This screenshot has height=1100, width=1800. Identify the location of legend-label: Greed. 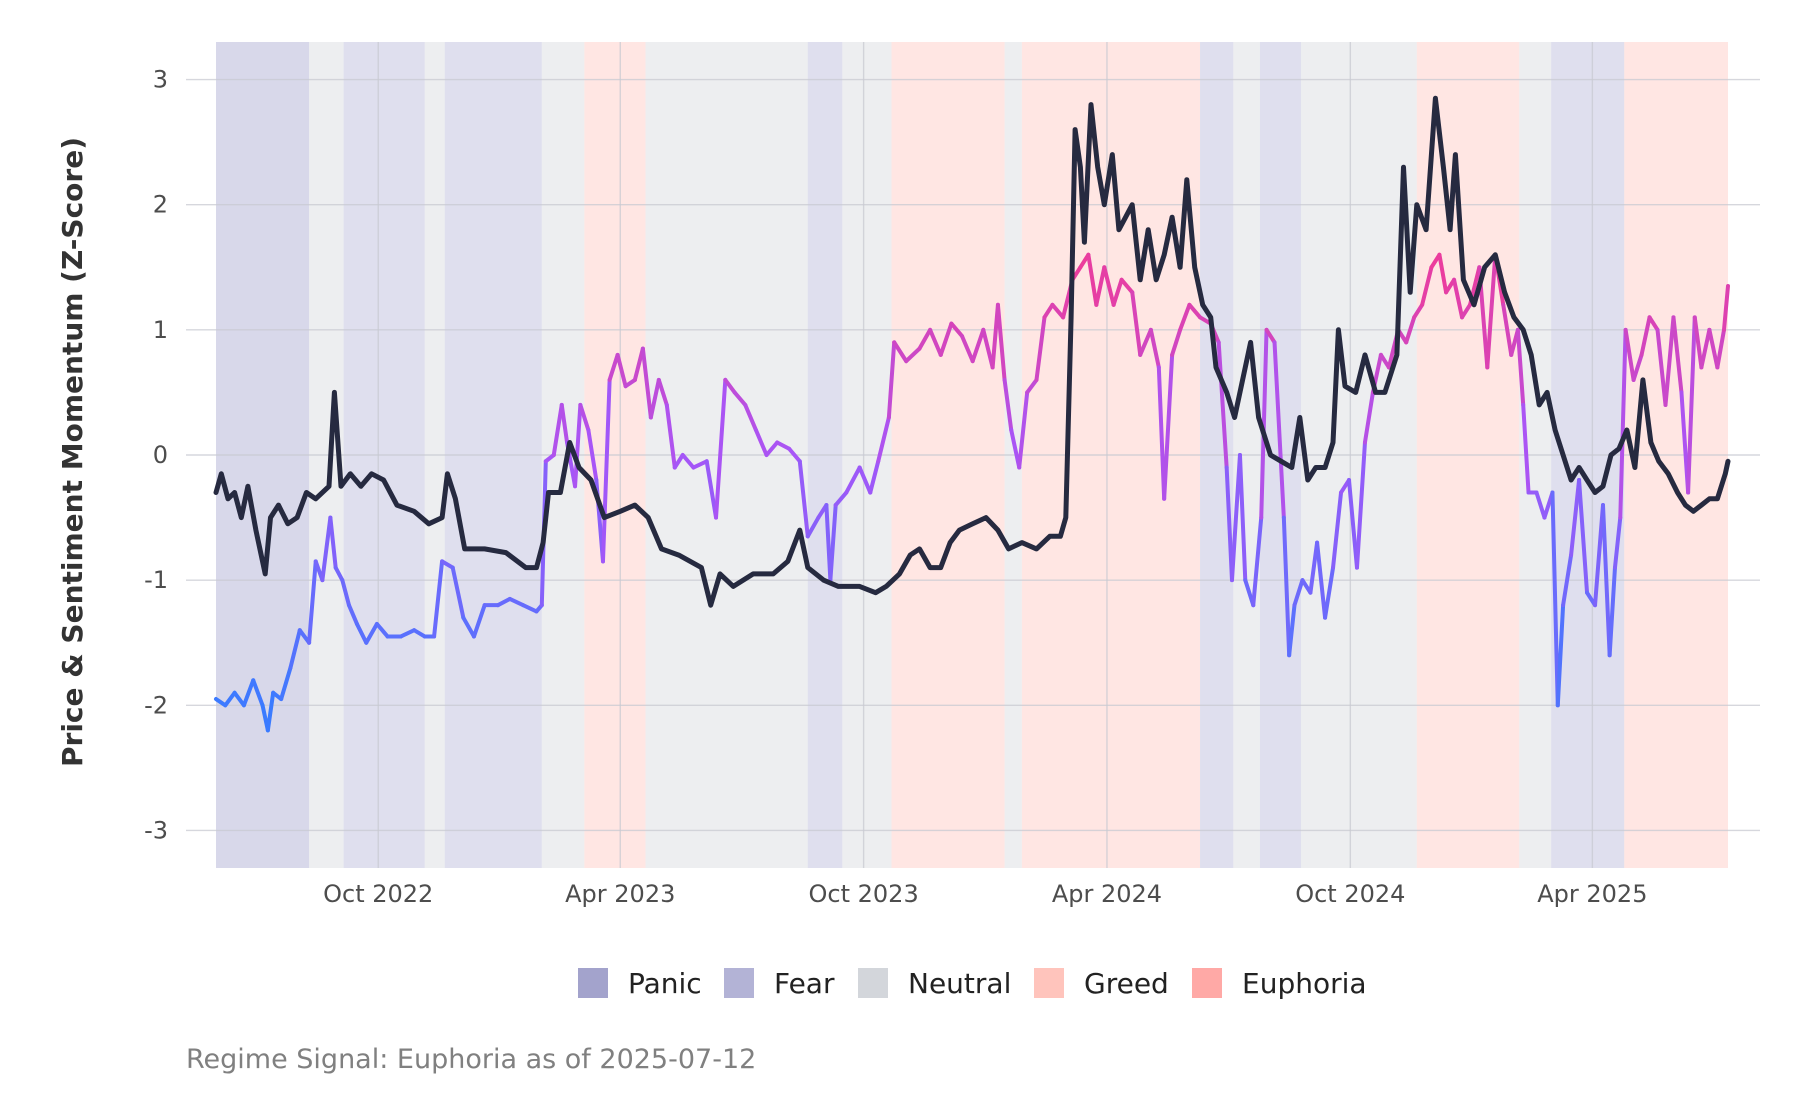
(1126, 983).